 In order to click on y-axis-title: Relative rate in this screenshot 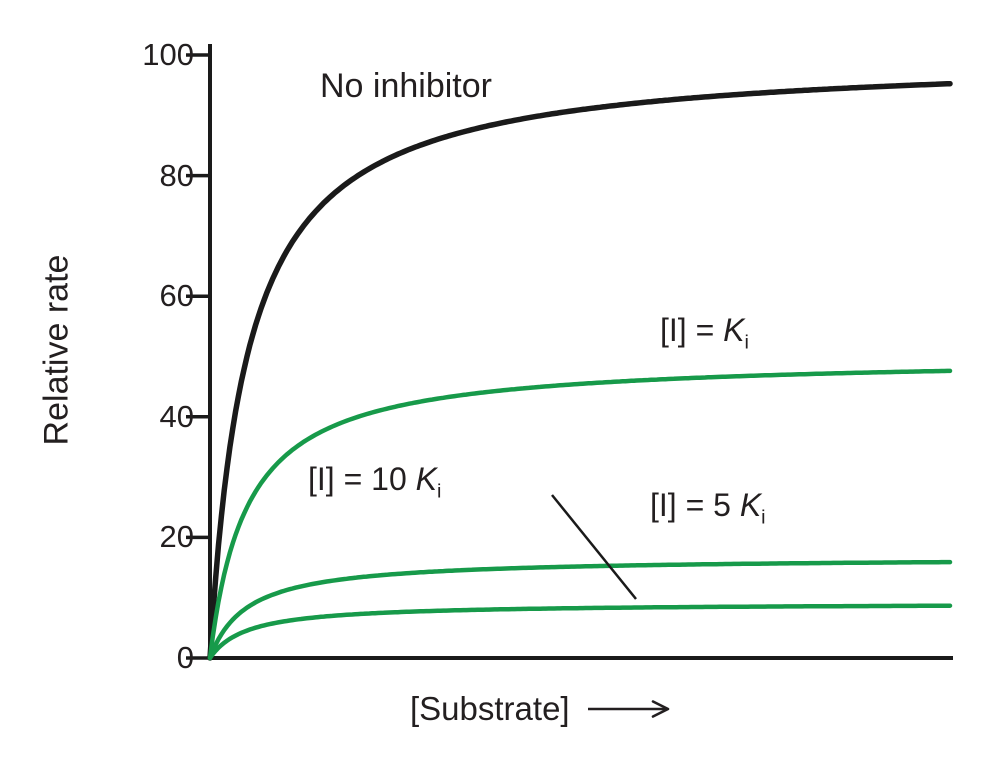, I will do `click(56, 350)`.